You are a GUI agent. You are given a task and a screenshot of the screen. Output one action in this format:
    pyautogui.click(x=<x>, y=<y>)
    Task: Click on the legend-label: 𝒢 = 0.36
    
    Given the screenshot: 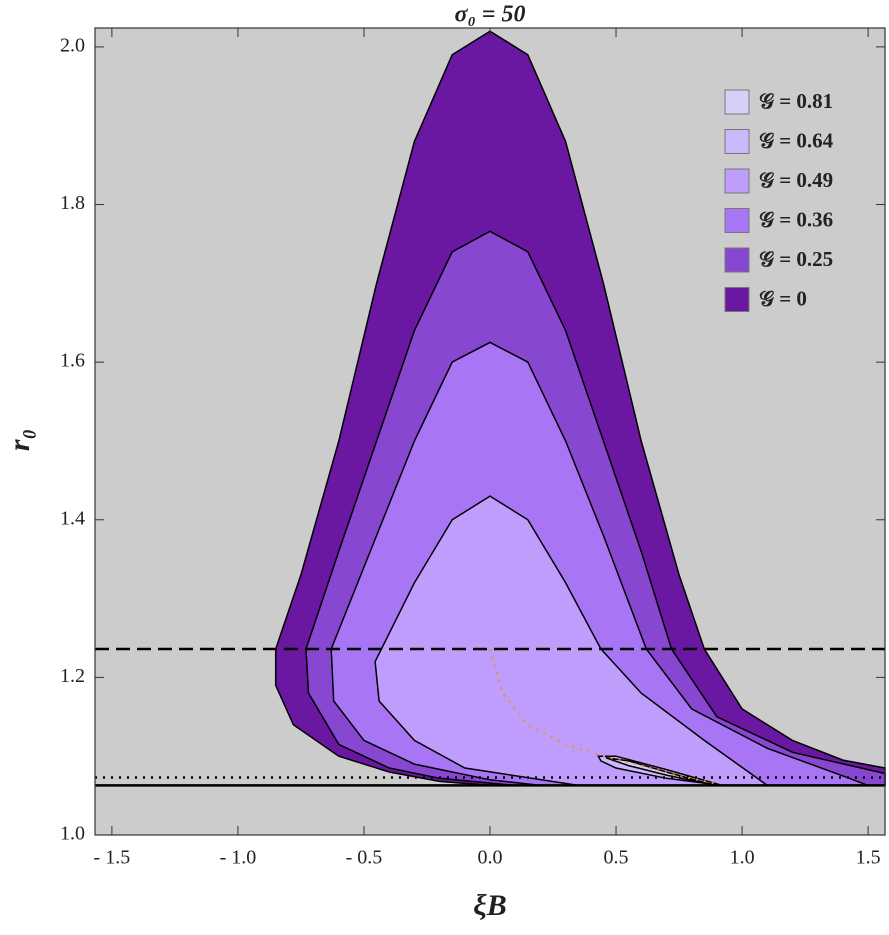 What is the action you would take?
    pyautogui.click(x=796, y=219)
    